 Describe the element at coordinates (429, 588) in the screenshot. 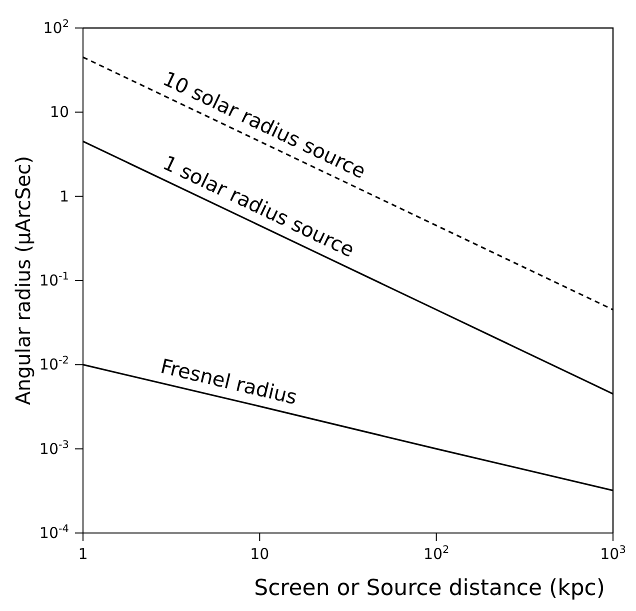

I see `x-axis-title: Screen or Source distance (kpc)` at that location.